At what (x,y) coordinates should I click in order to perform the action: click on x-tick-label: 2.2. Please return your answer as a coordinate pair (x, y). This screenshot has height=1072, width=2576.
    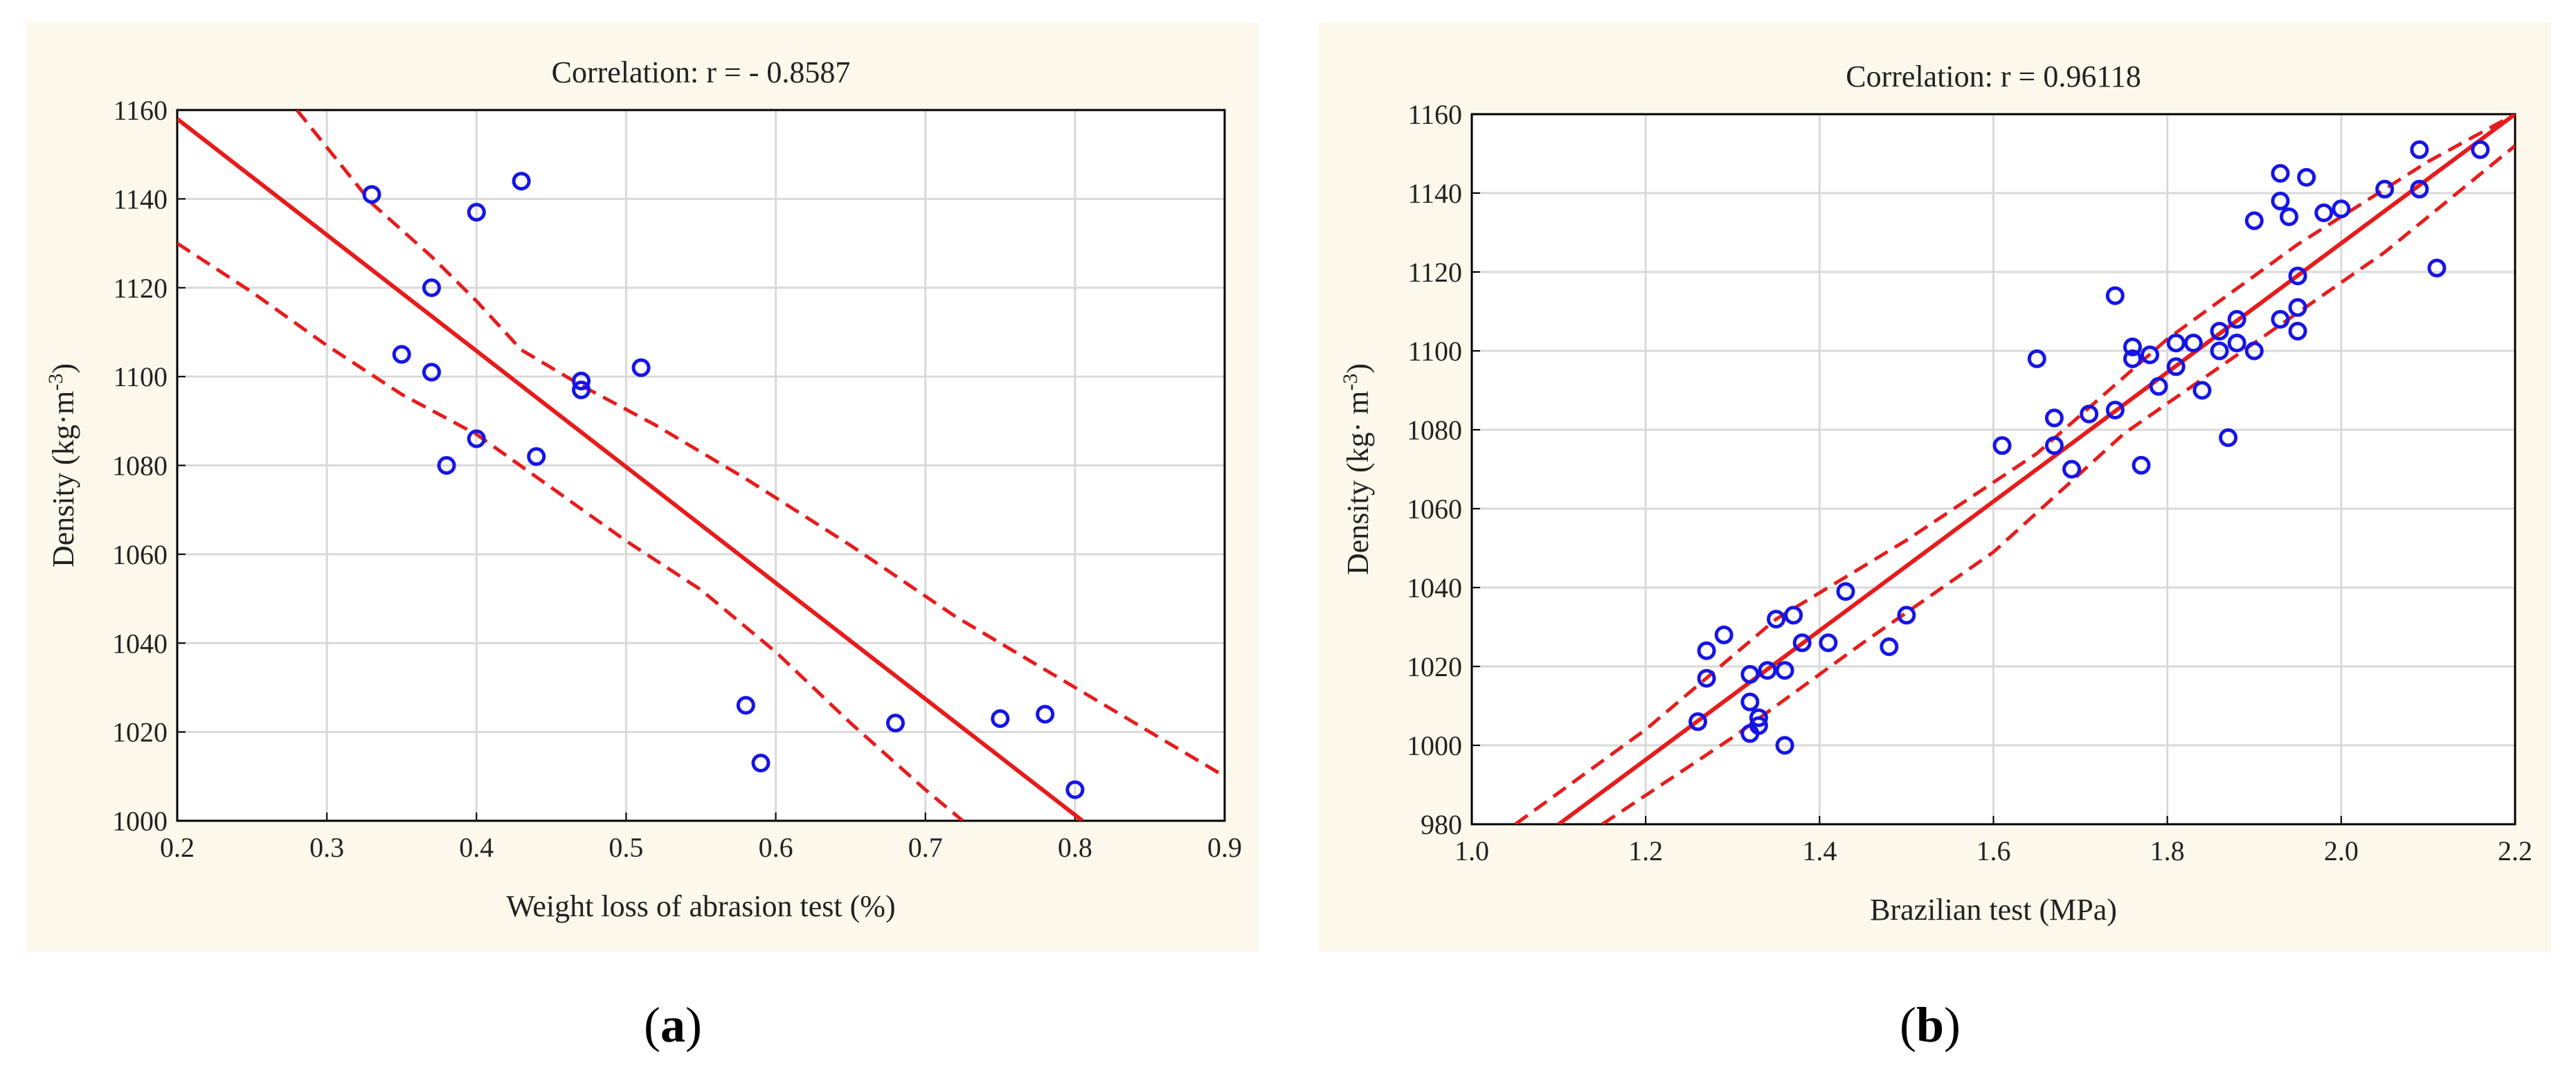
    Looking at the image, I should click on (2515, 850).